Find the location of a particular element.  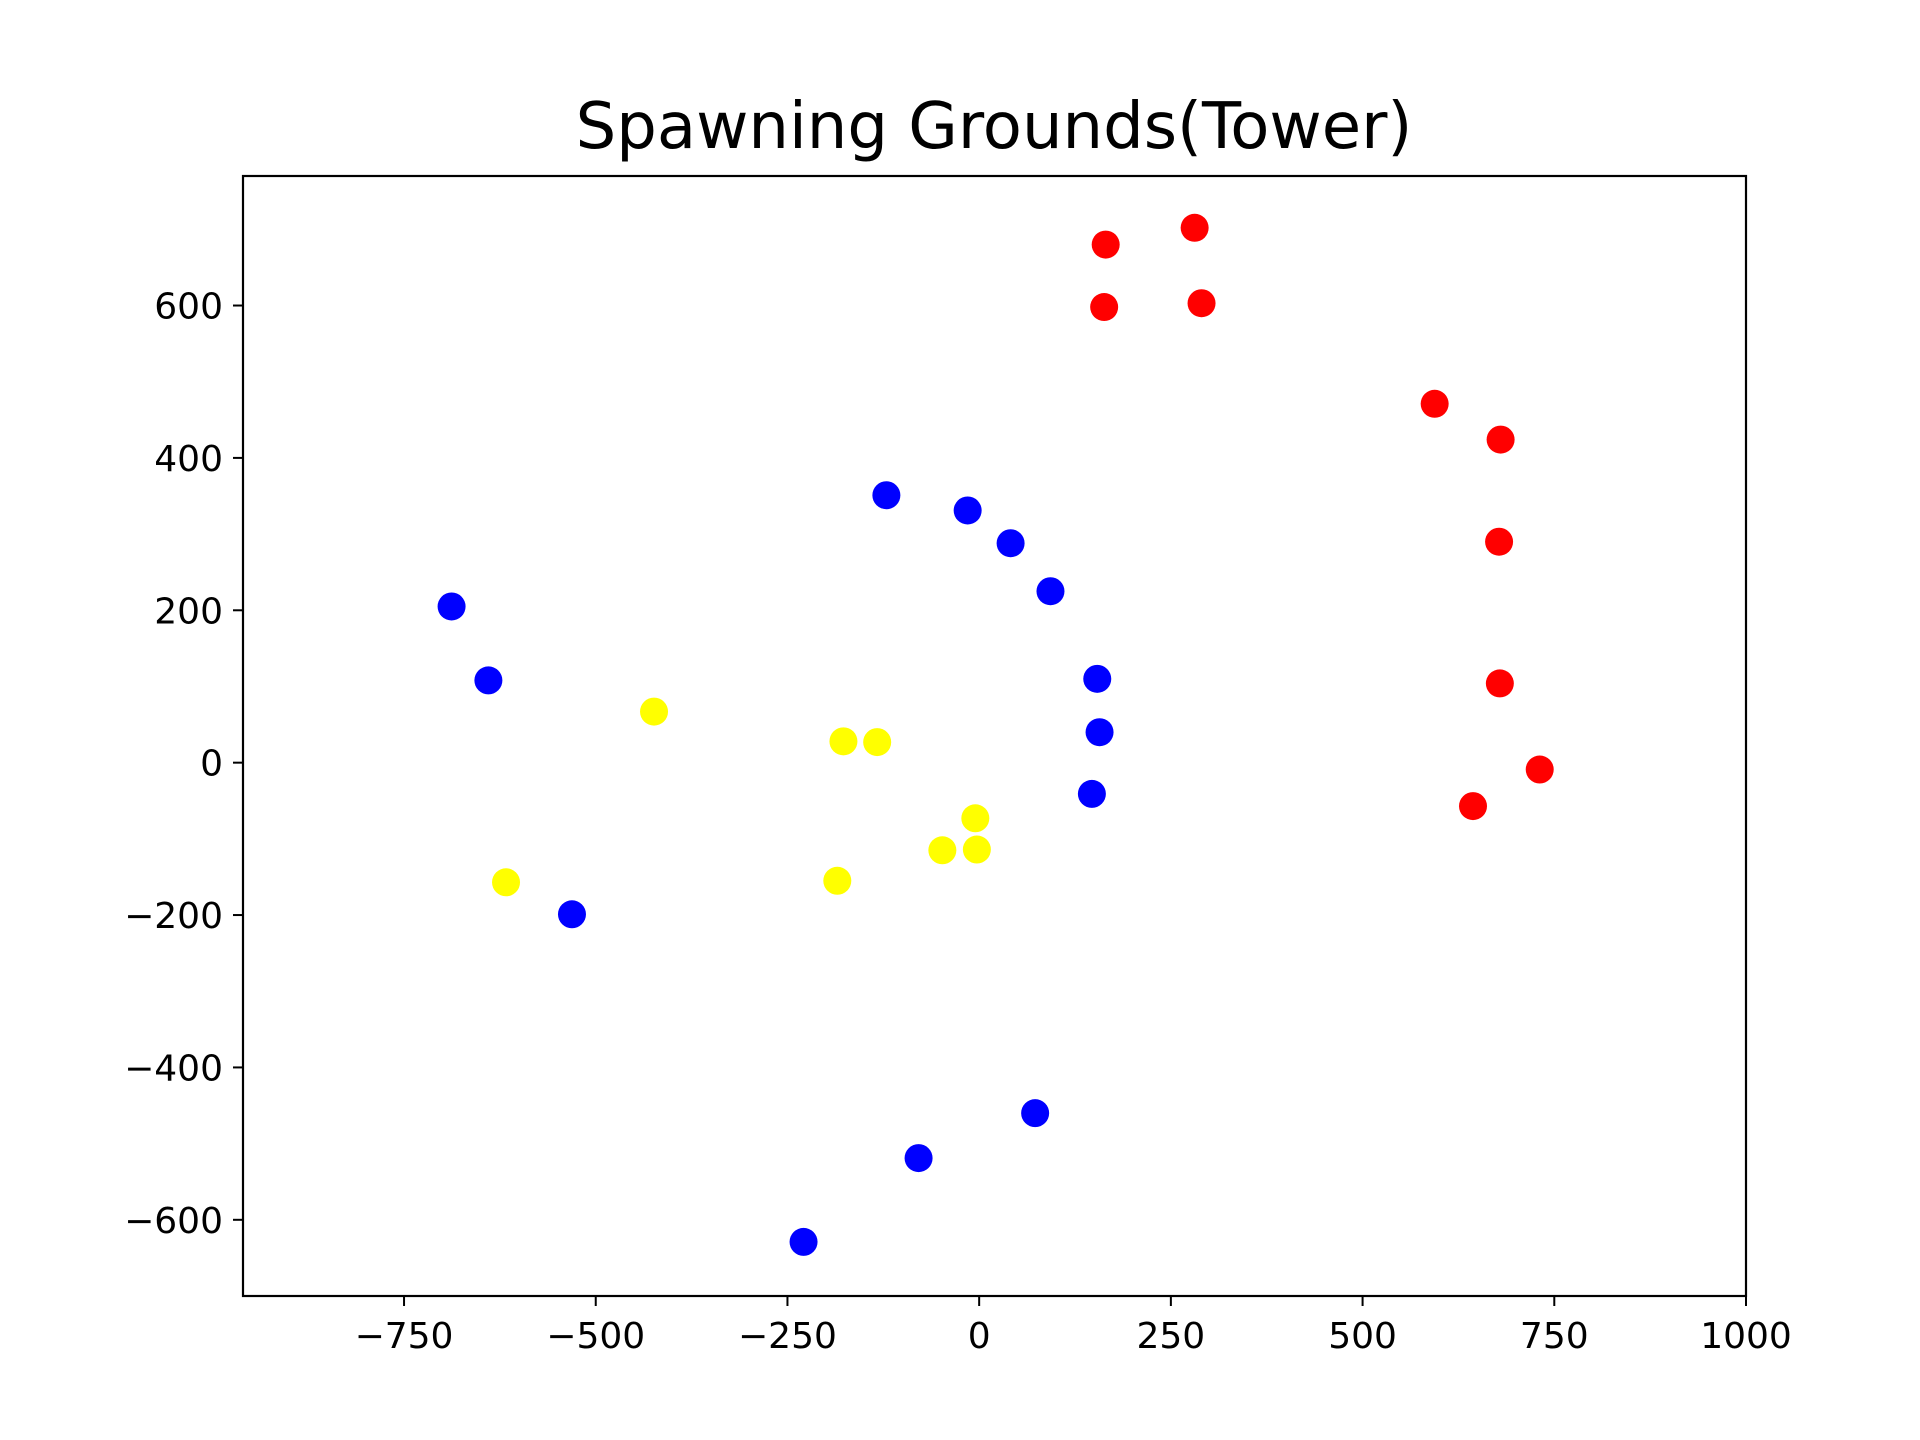

y-tick-label: 0 is located at coordinates (211, 764).